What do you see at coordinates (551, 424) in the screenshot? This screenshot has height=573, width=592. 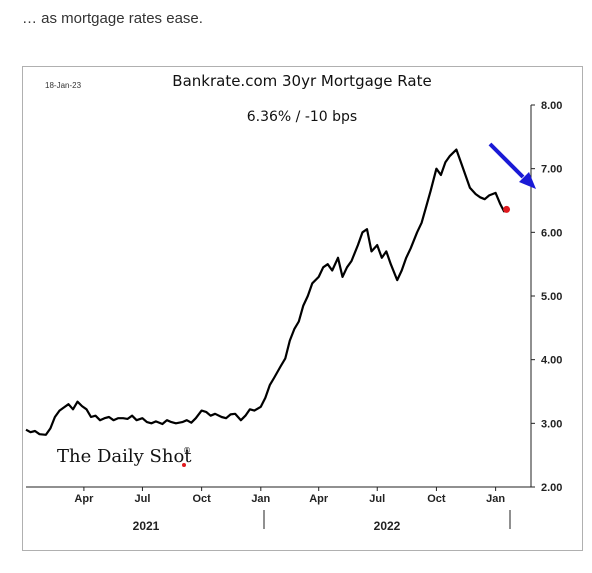 I see `y-tick-label: 3.00` at bounding box center [551, 424].